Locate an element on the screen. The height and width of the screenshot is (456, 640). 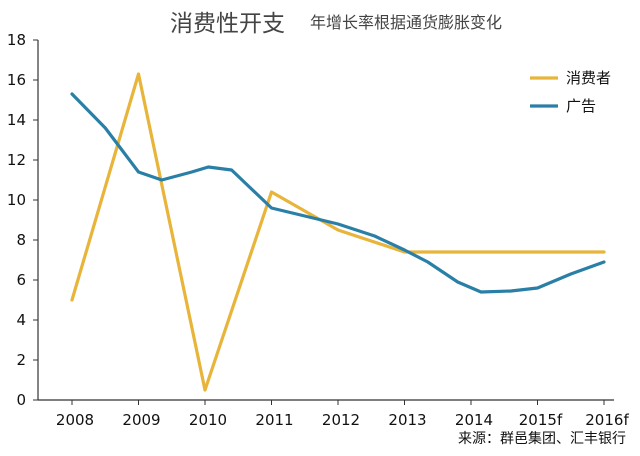
legend-label: 广告 is located at coordinates (581, 106).